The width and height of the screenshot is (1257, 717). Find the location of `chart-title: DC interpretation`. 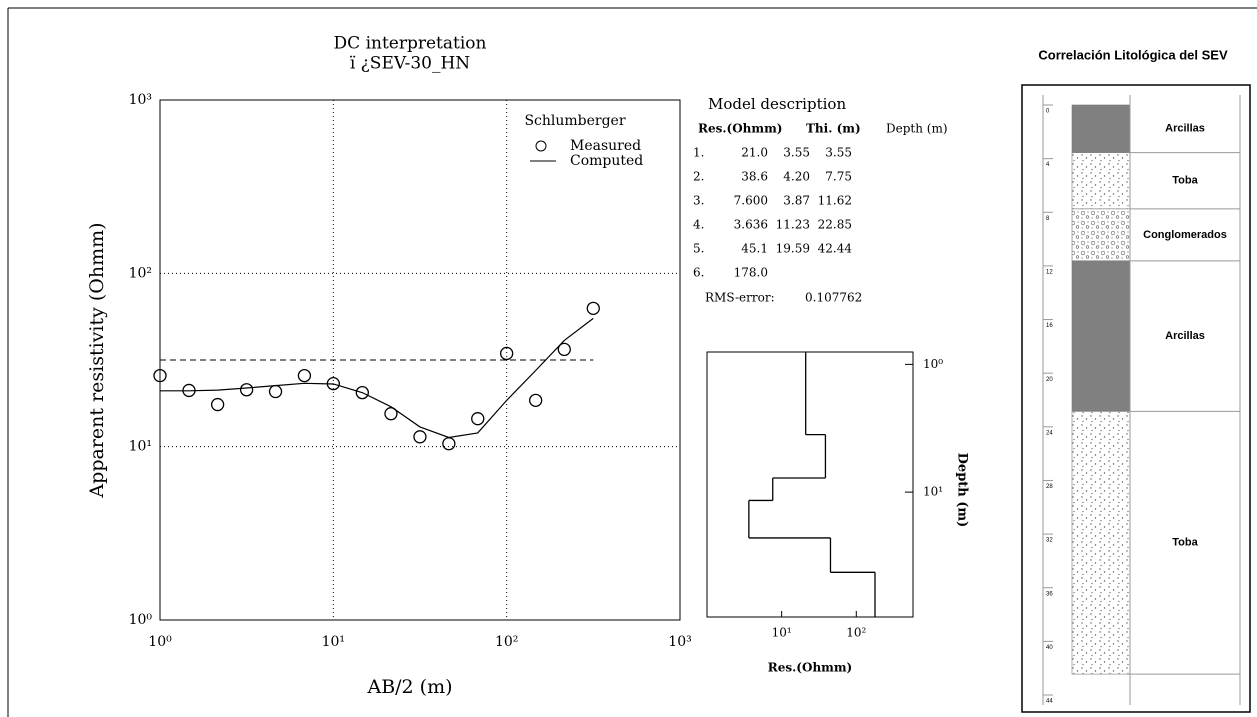

chart-title: DC interpretation is located at coordinates (410, 44).